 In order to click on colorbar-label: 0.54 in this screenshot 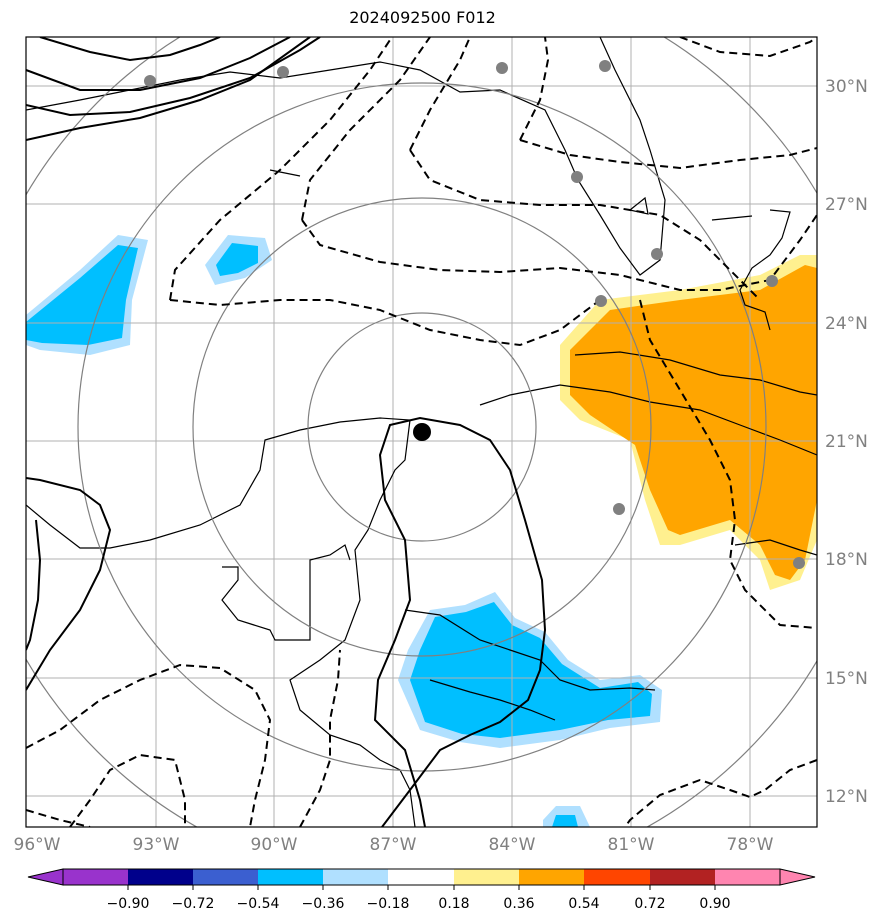, I will do `click(583, 904)`.